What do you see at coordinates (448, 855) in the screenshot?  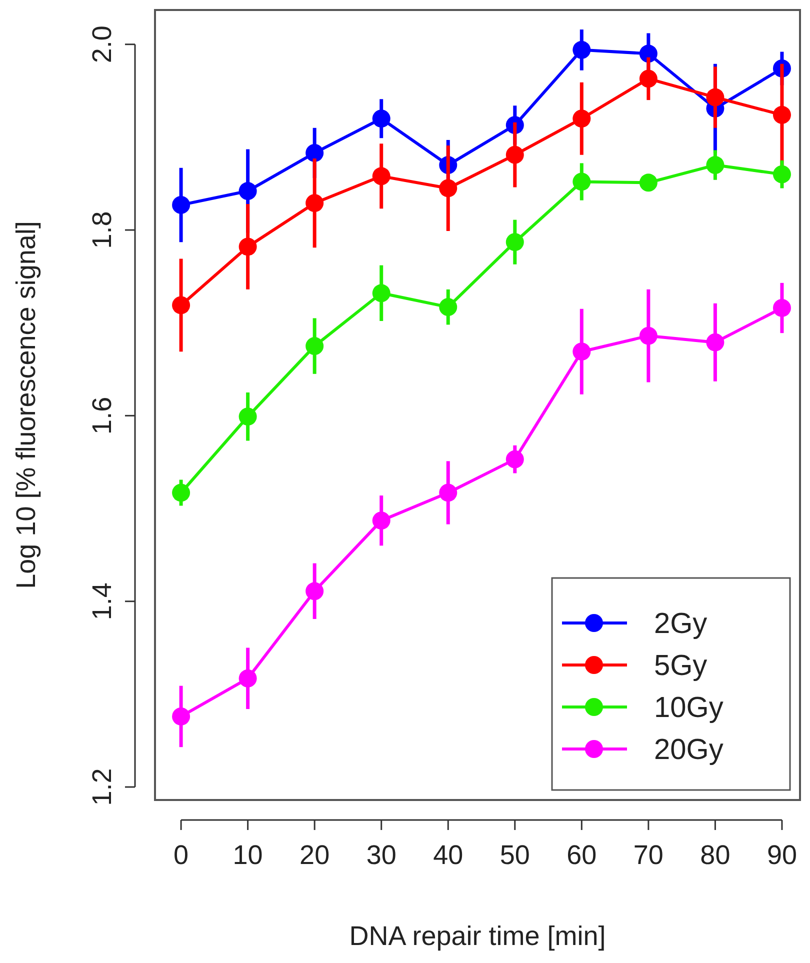 I see `x-tick-label: 40` at bounding box center [448, 855].